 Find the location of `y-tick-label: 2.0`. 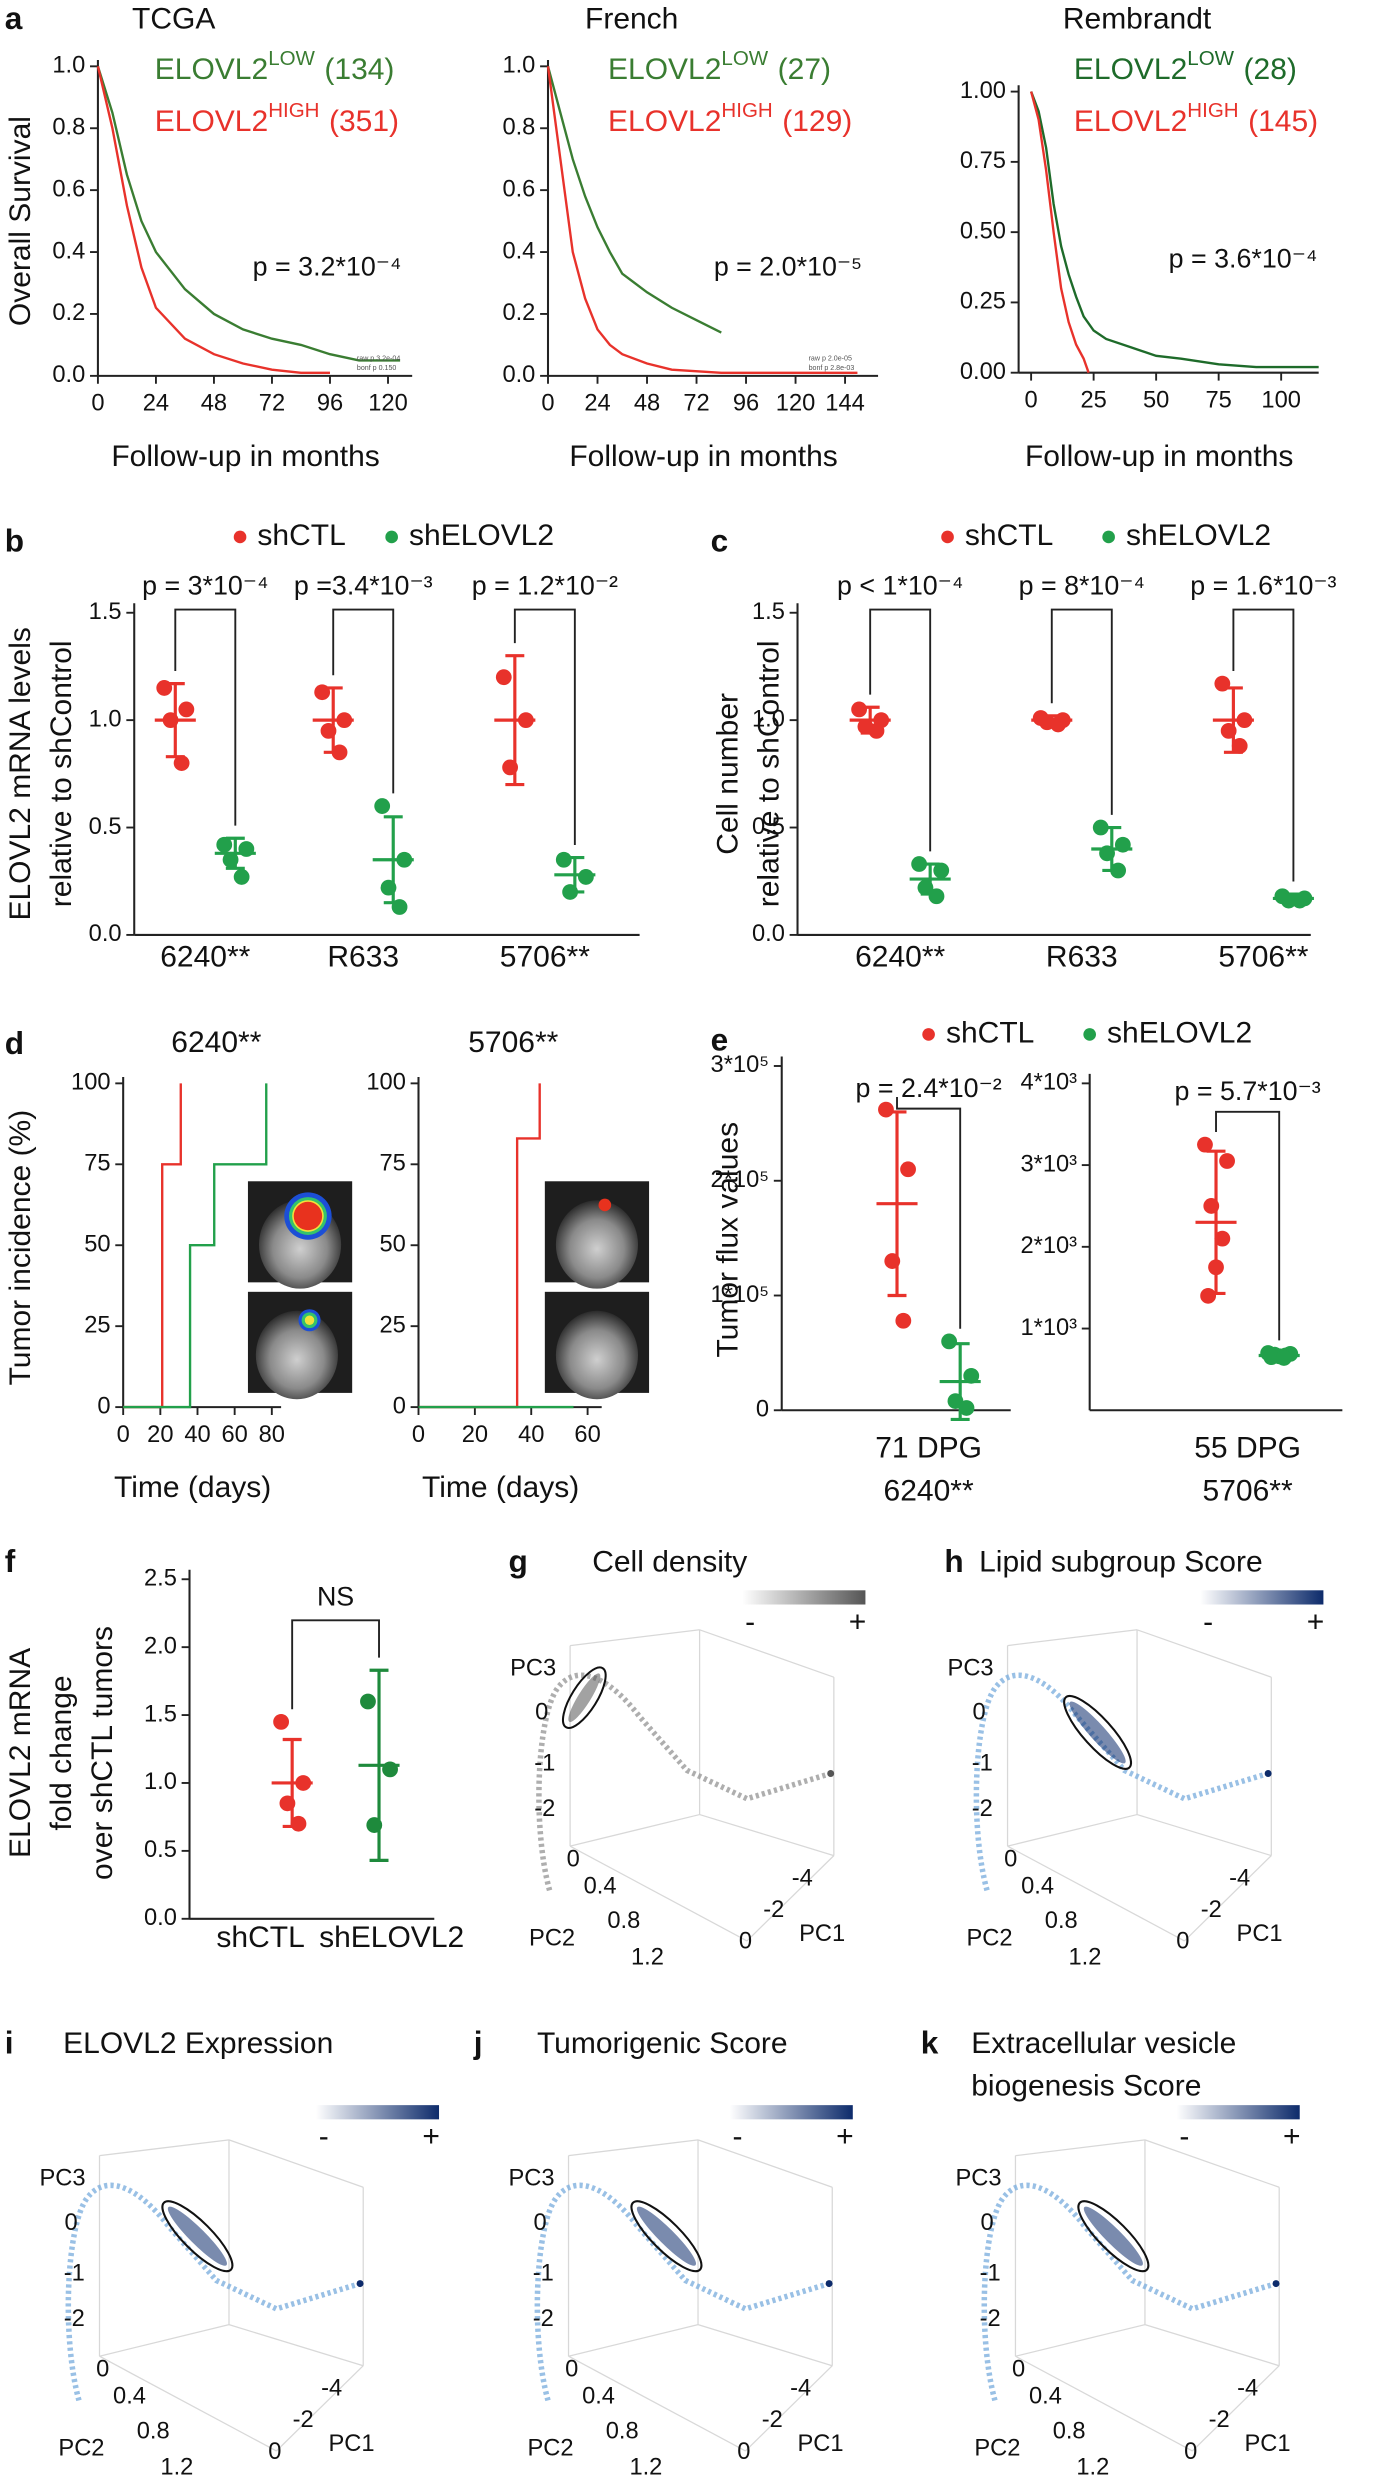

y-tick-label: 2.0 is located at coordinates (160, 1646).